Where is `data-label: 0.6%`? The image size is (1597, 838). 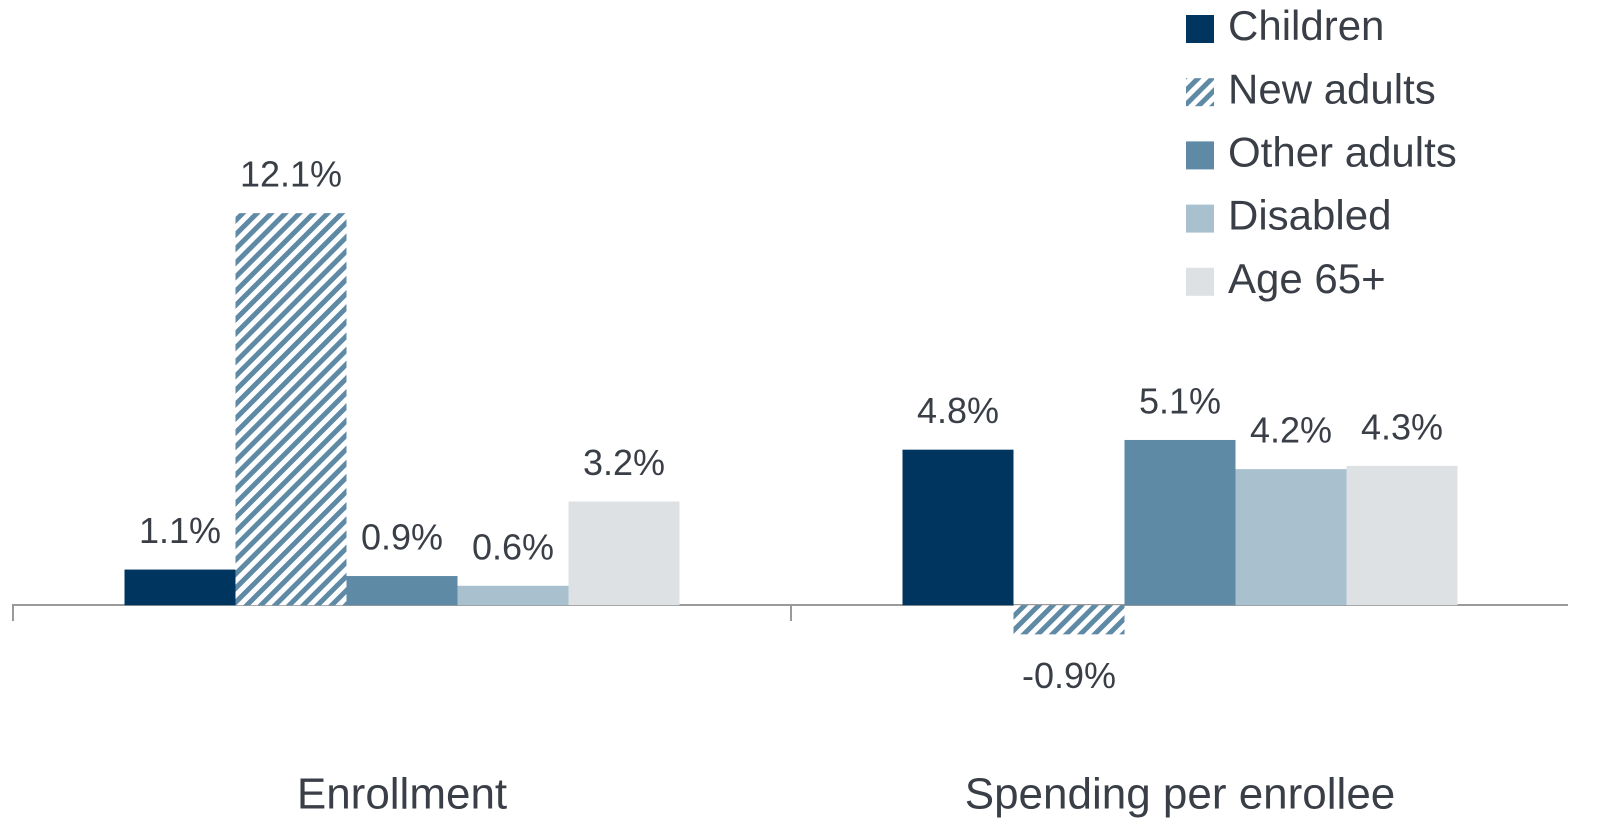 data-label: 0.6% is located at coordinates (513, 546).